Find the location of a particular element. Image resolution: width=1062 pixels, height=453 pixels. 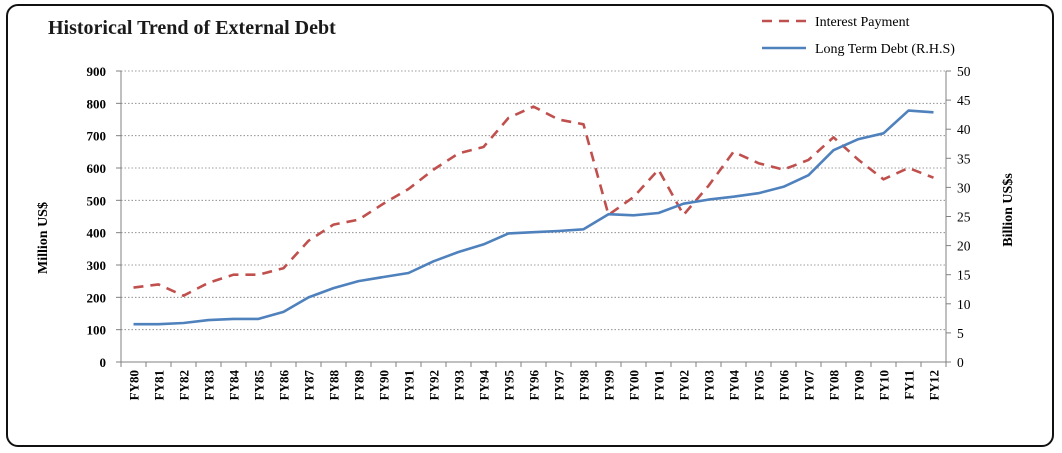

x-tick-label: FY09 is located at coordinates (859, 385).